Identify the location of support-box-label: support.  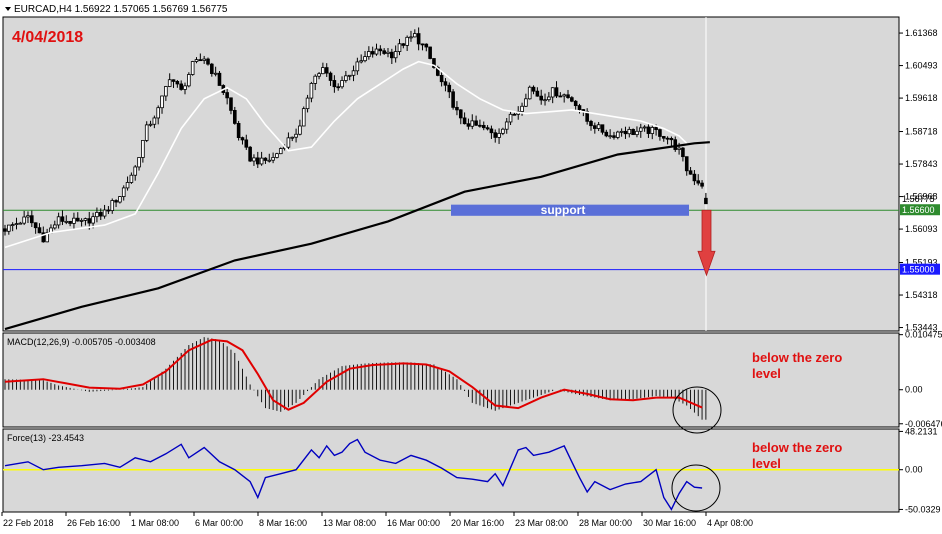
(563, 210).